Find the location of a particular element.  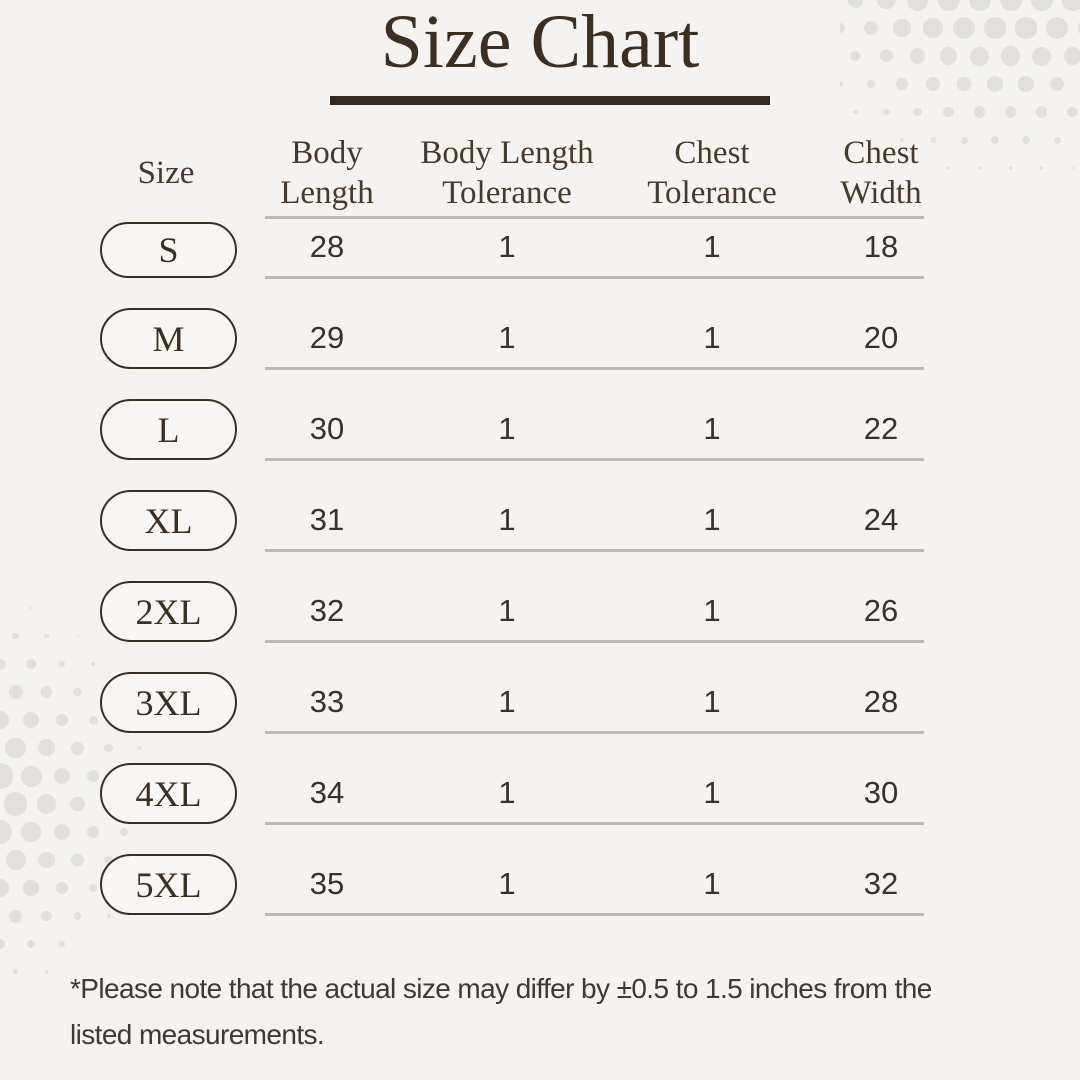

size-cell: M is located at coordinates (166, 323).